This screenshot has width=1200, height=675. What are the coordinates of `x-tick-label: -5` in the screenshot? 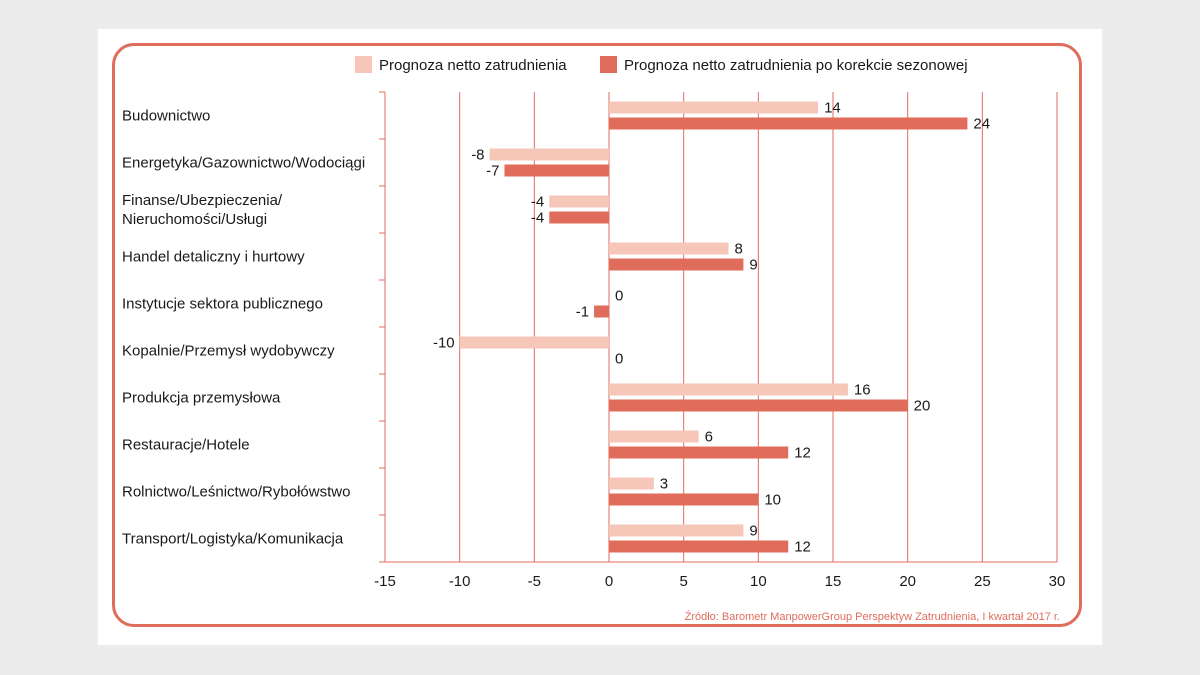 It's located at (534, 581).